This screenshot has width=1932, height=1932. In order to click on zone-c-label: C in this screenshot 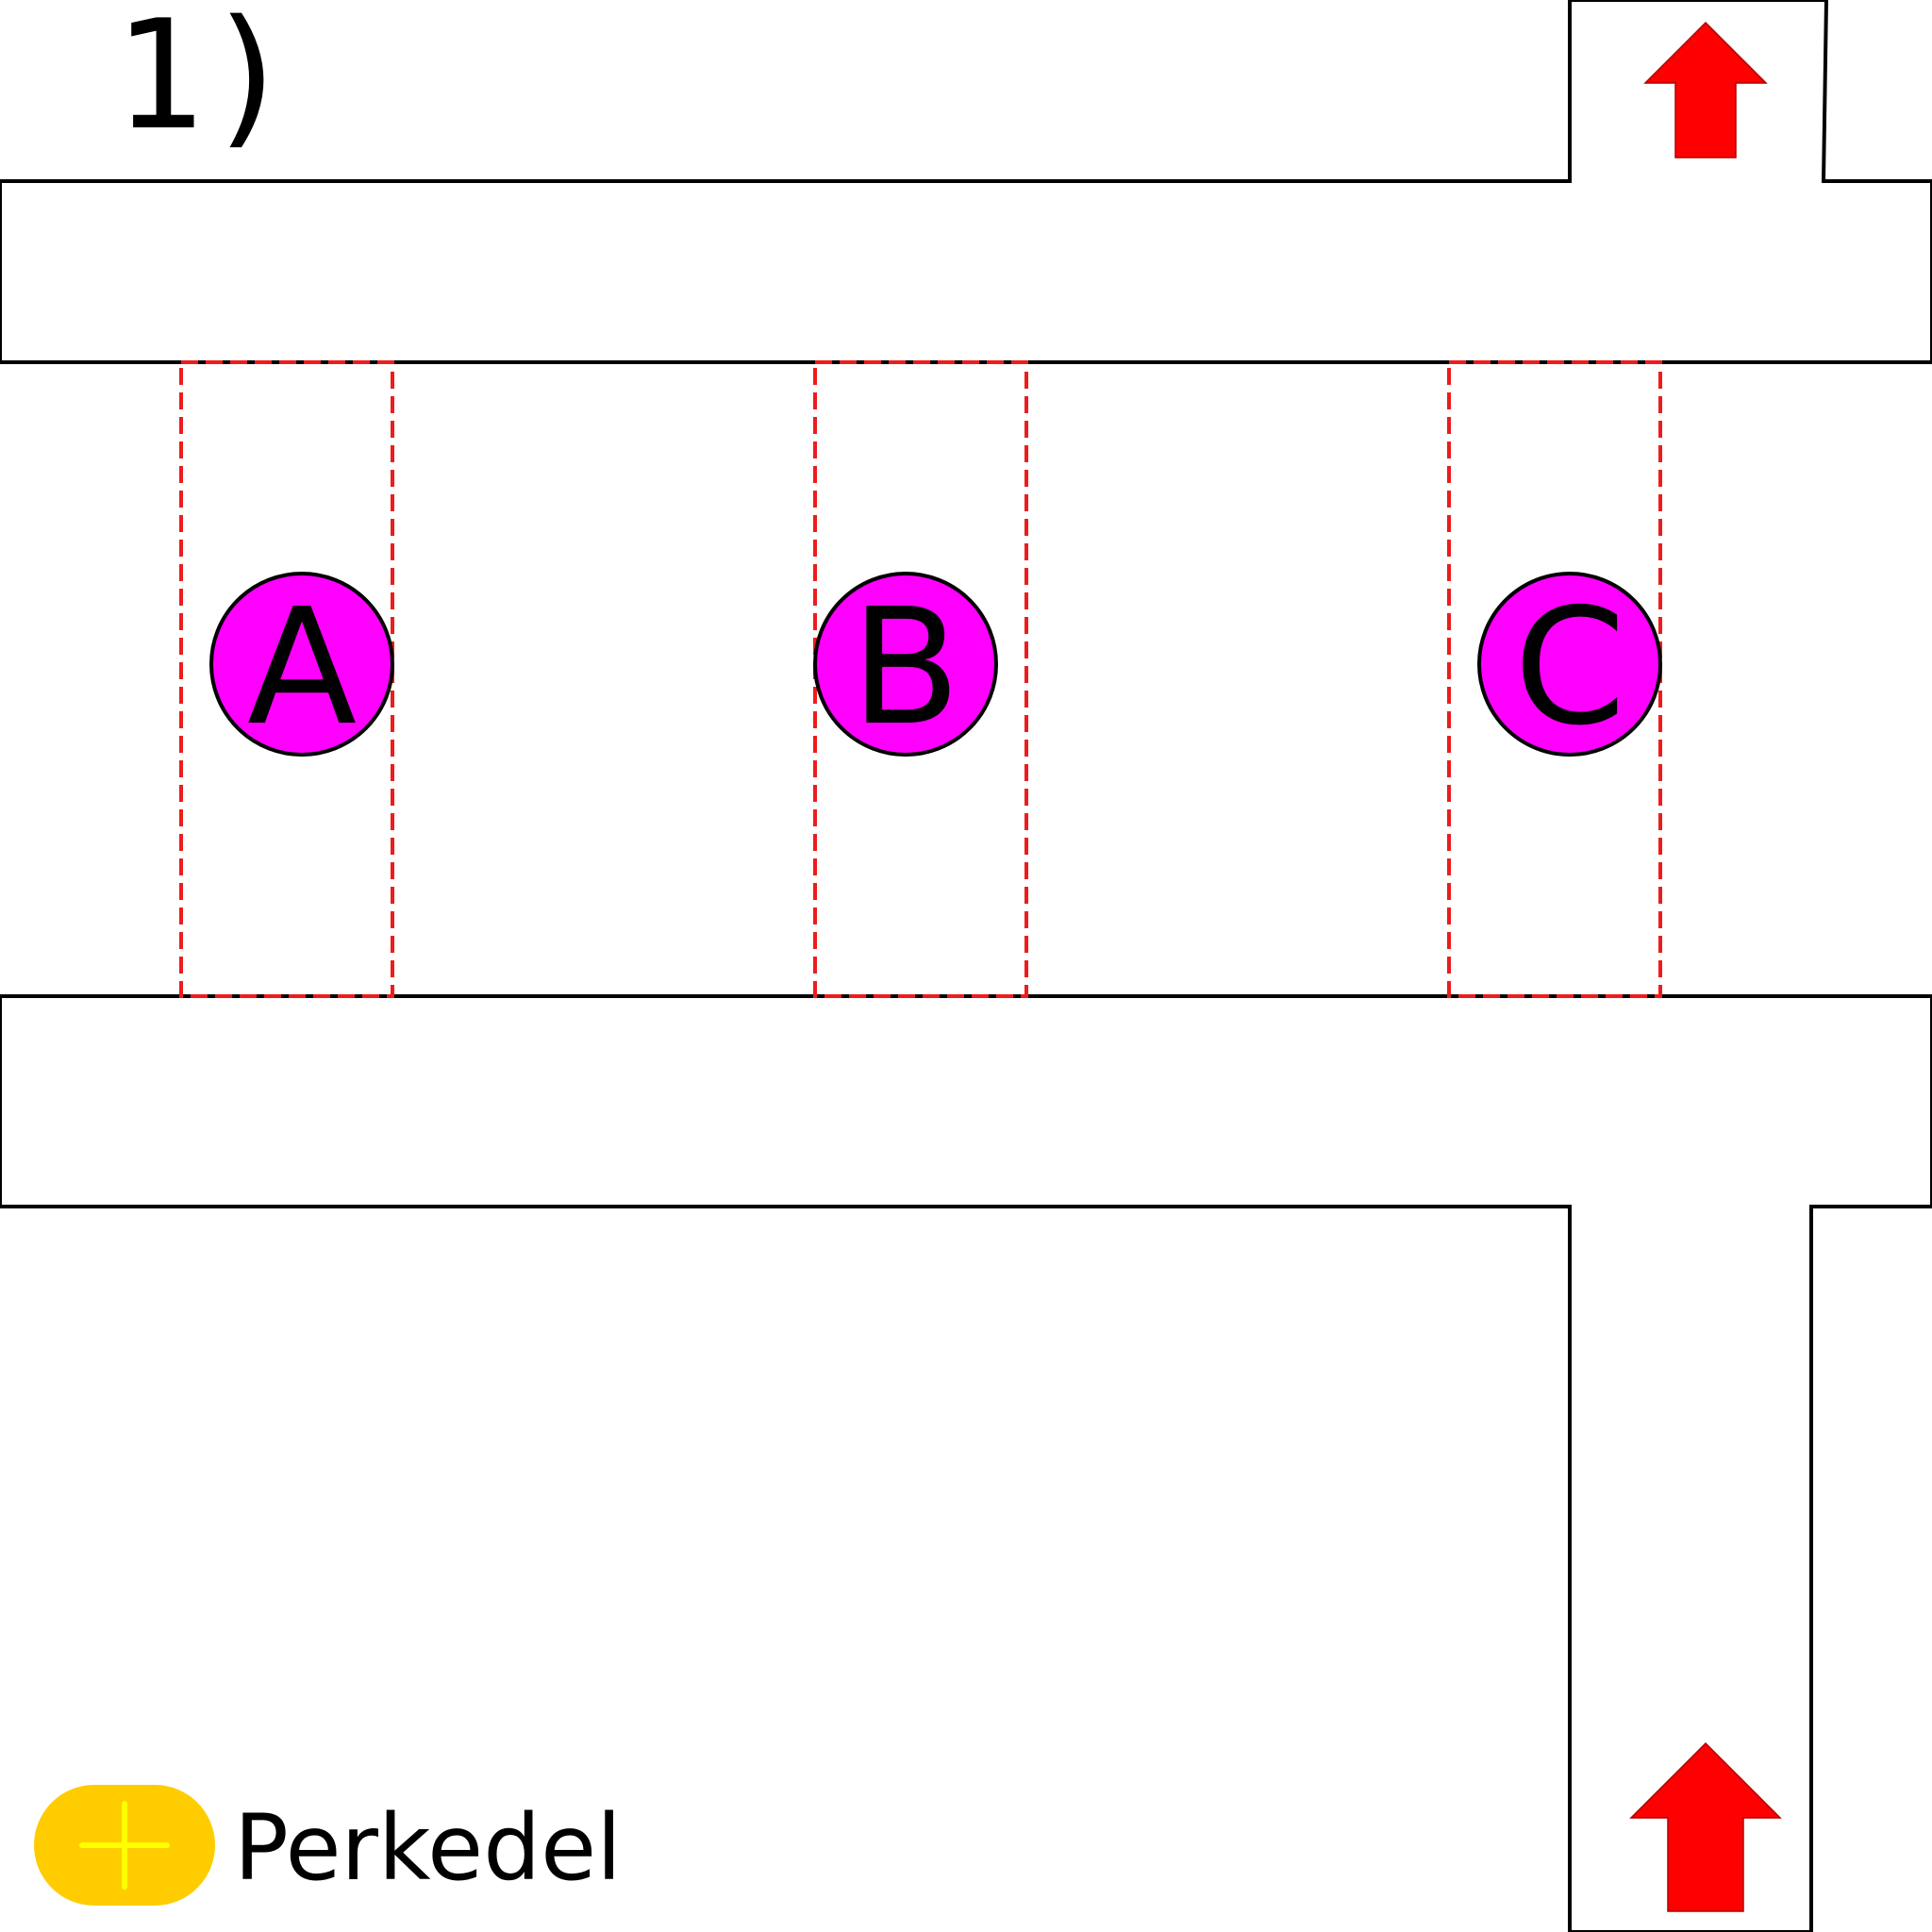, I will do `click(1570, 668)`.